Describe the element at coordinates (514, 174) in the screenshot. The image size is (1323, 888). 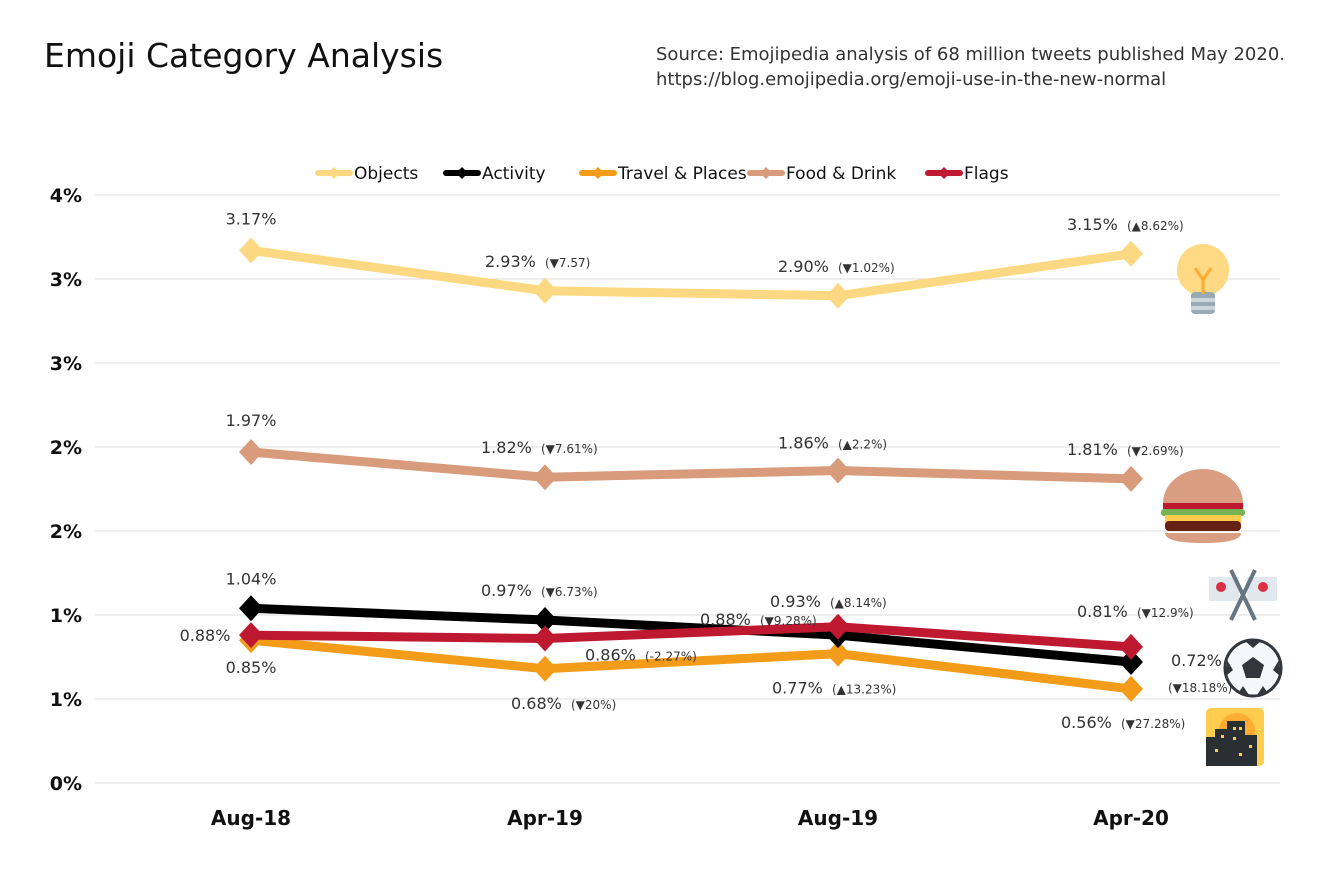
I see `legend-label: Activity` at that location.